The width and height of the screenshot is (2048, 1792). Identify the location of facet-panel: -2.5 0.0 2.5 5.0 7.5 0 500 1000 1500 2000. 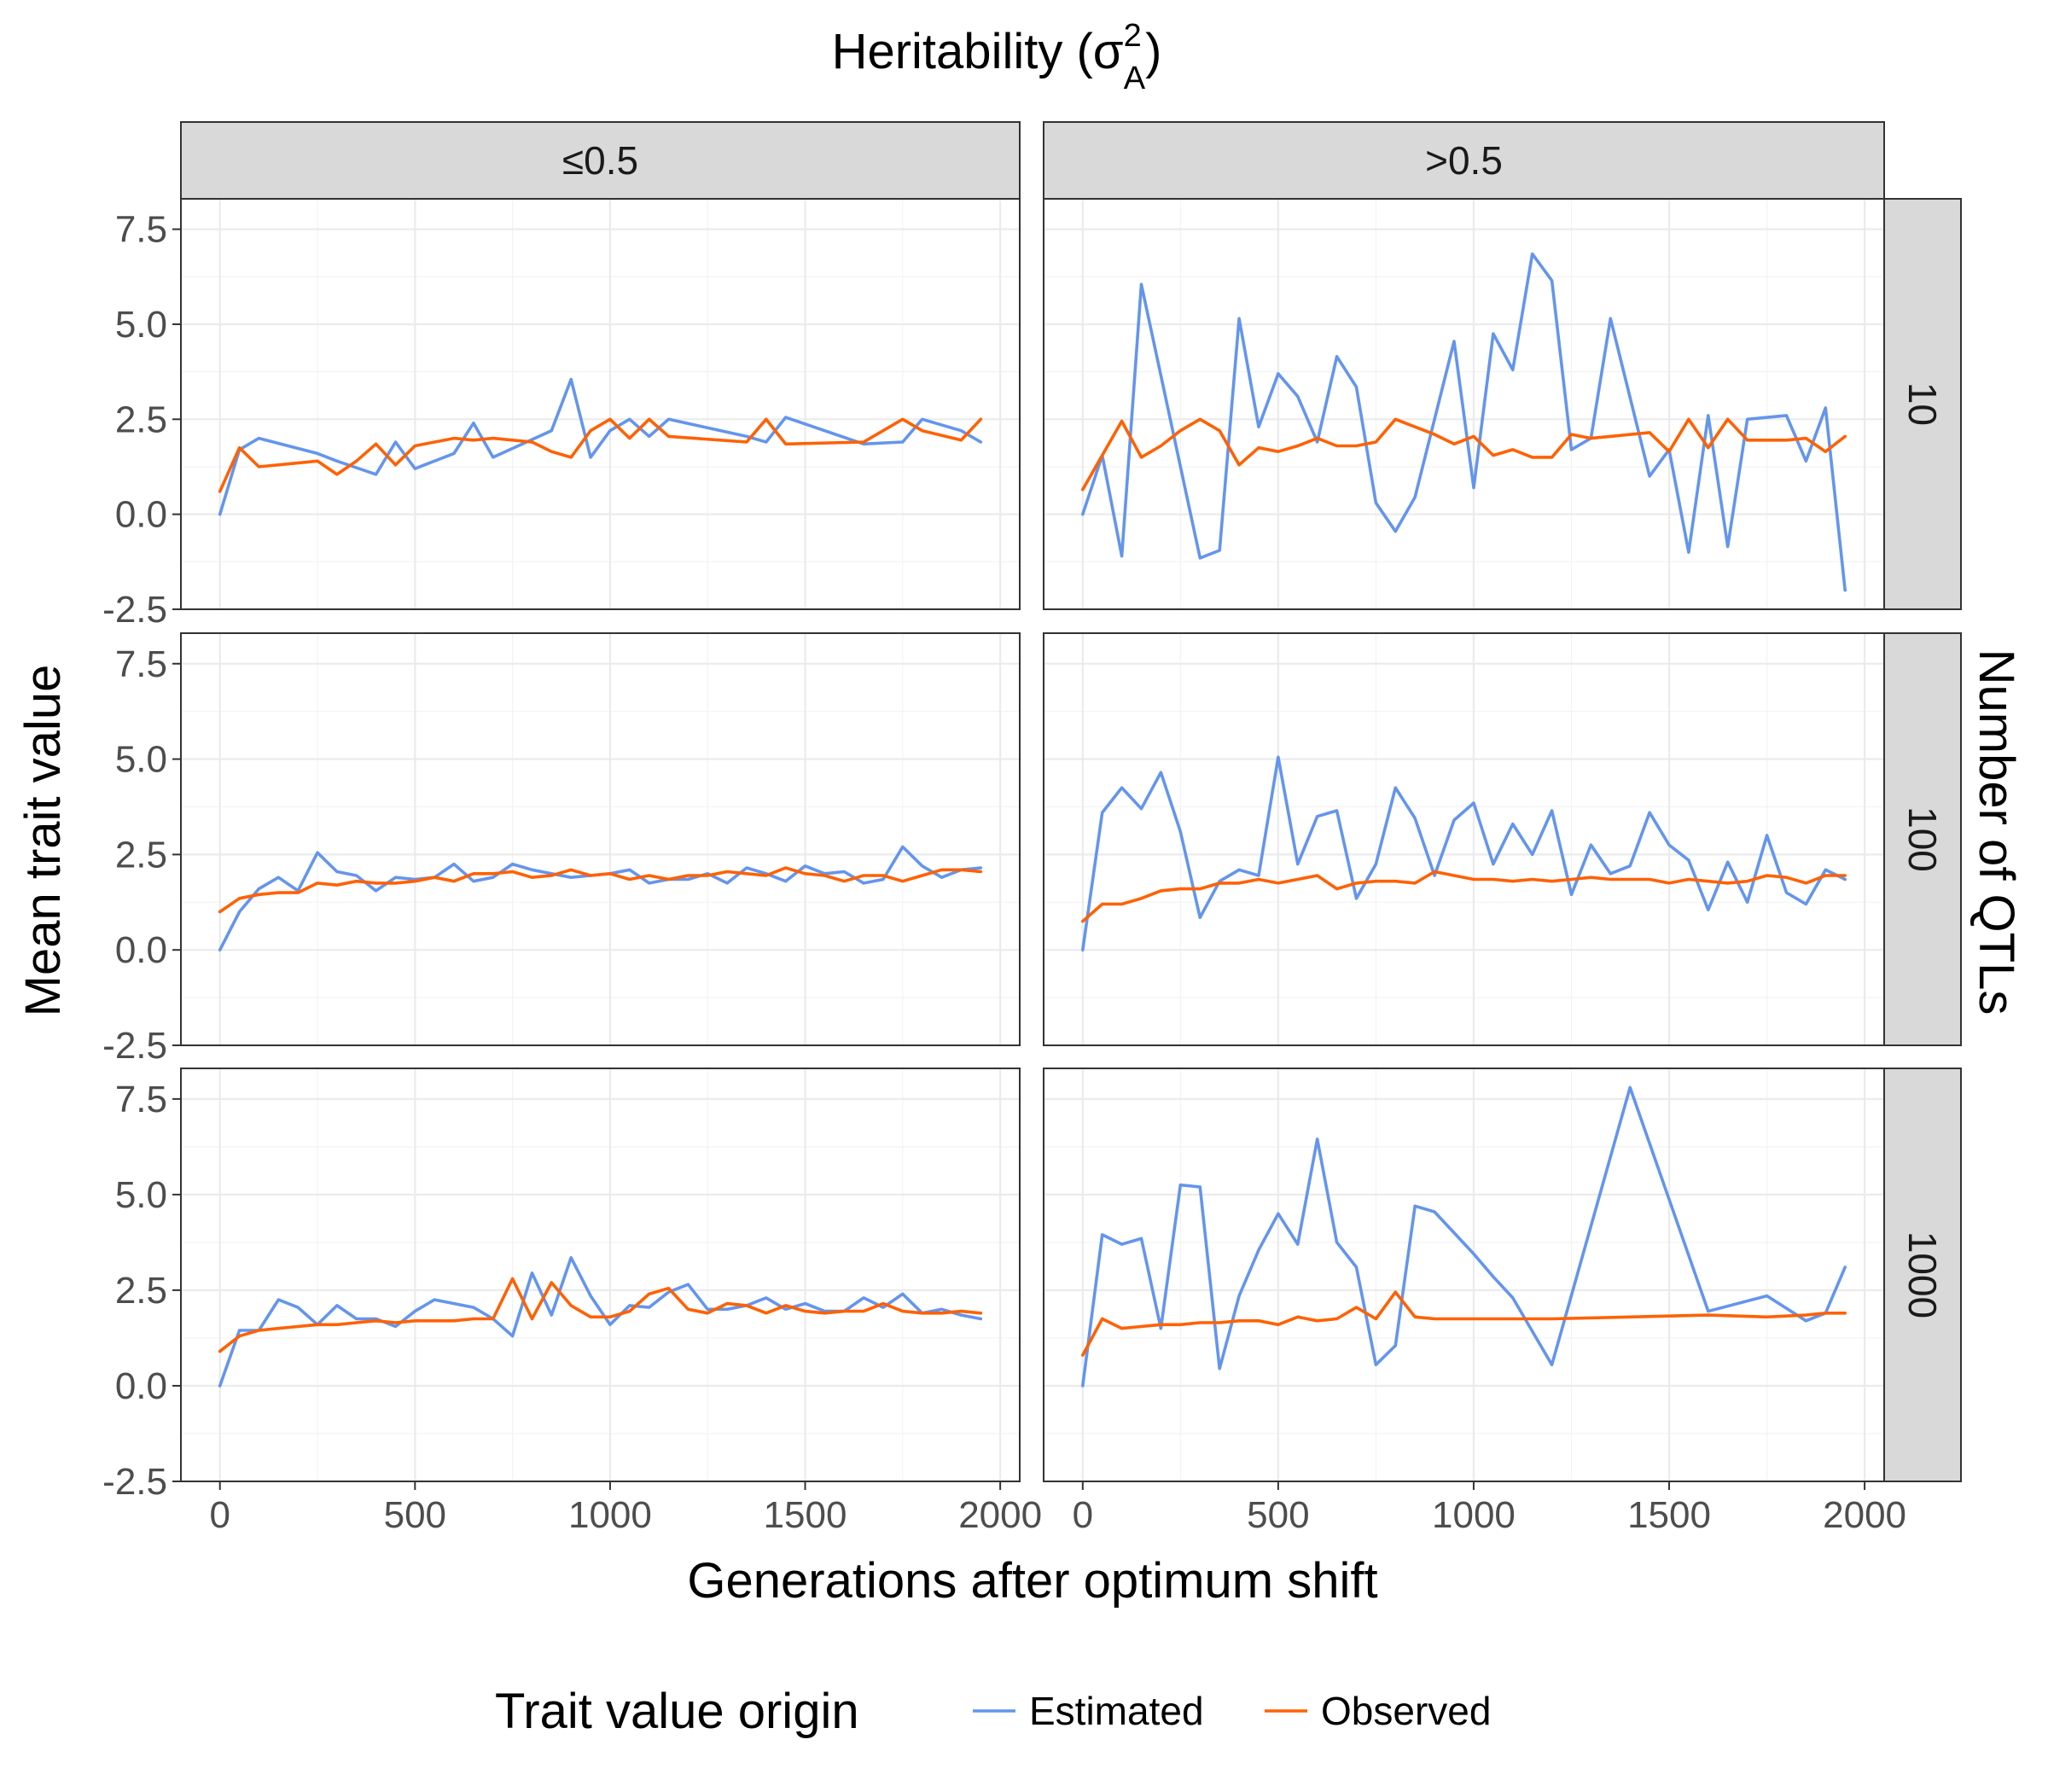
(572, 1302).